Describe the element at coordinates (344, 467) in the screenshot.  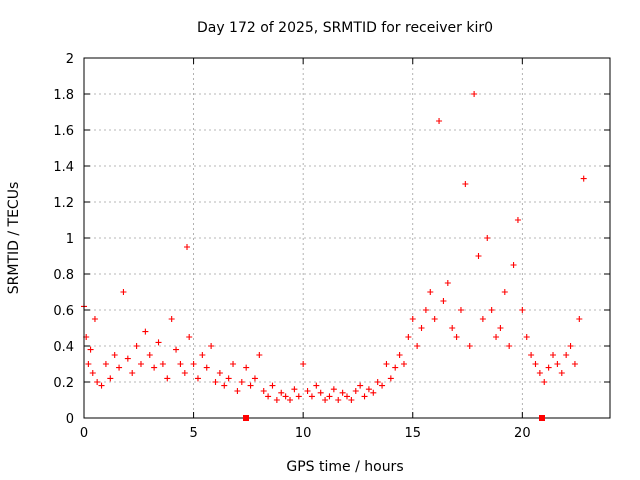
I see `x-axis-label: GPS time / hours` at that location.